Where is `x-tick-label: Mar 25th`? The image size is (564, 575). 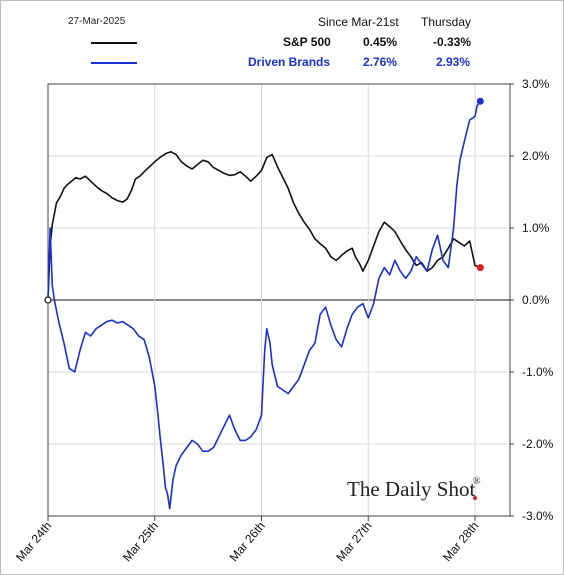 x-tick-label: Mar 25th is located at coordinates (140, 541).